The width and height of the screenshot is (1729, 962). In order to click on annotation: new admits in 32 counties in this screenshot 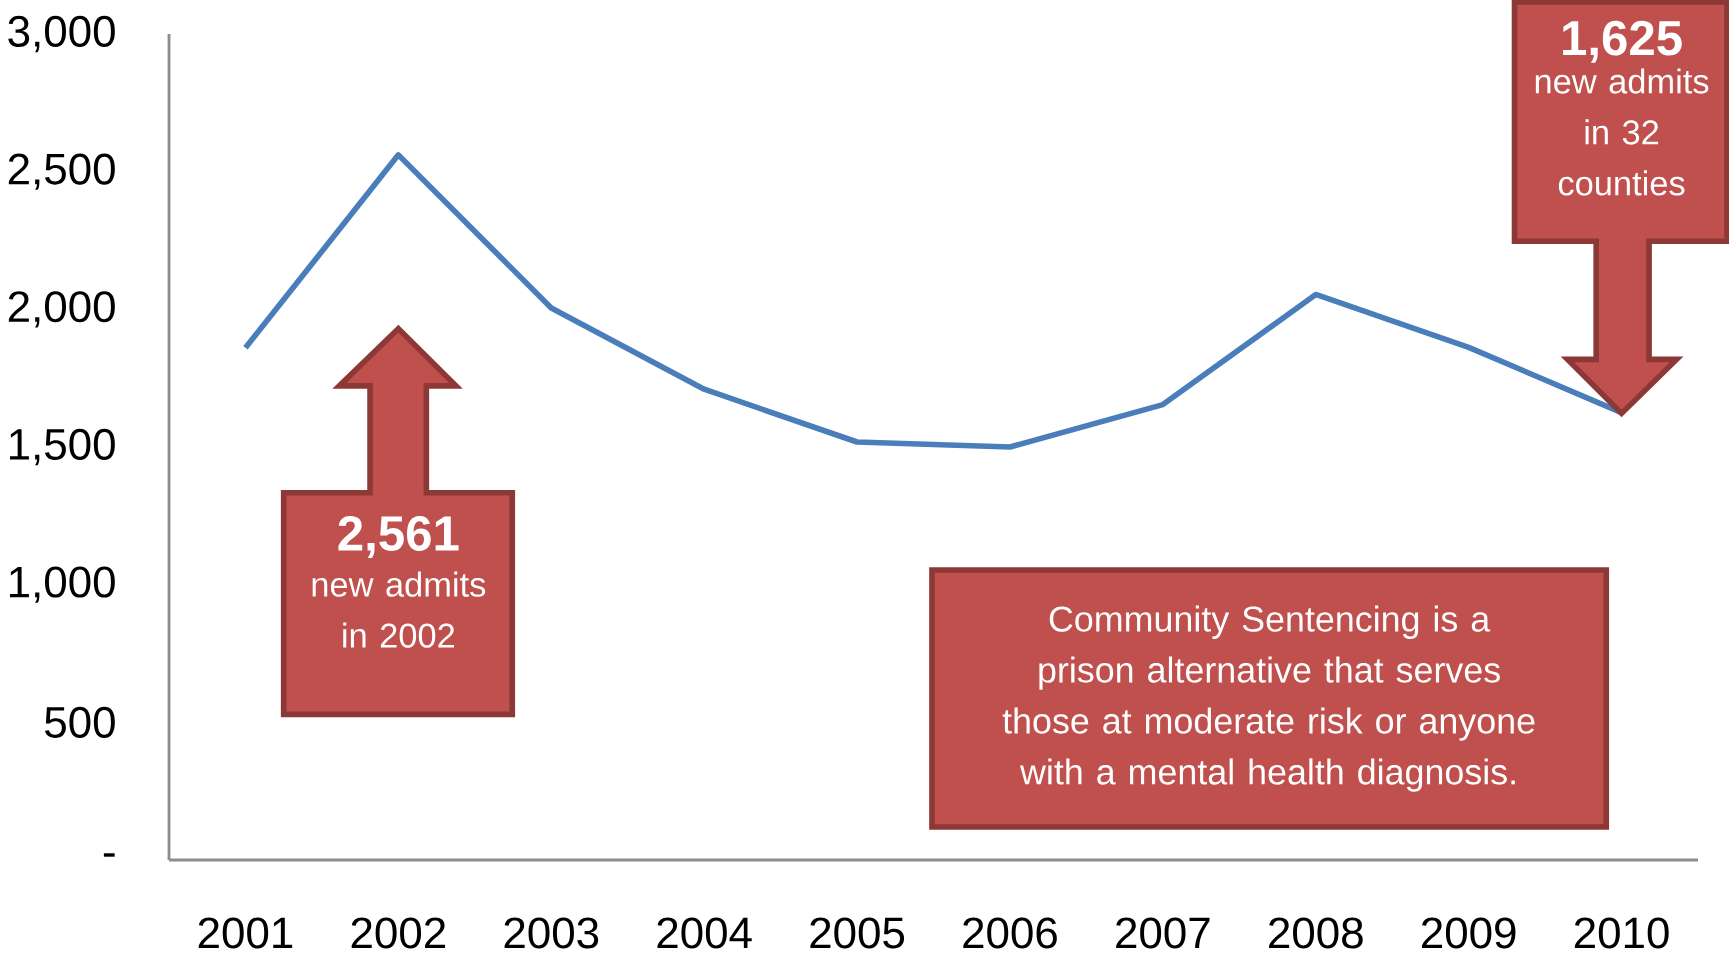, I will do `click(1622, 132)`.